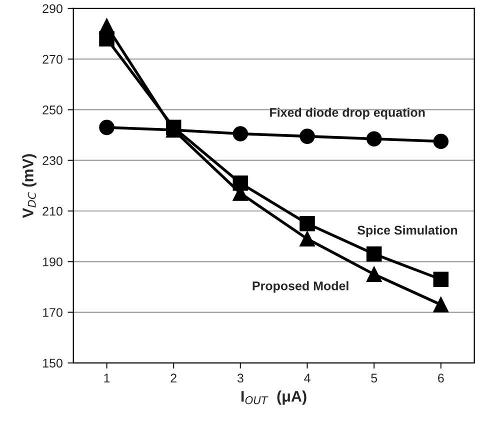  I want to click on y-tick-label: 150, so click(52, 363).